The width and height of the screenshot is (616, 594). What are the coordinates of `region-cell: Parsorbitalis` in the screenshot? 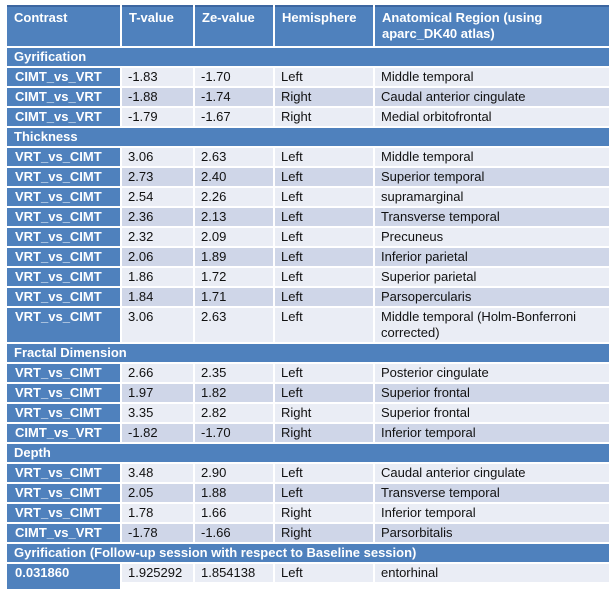 It's located at (492, 533).